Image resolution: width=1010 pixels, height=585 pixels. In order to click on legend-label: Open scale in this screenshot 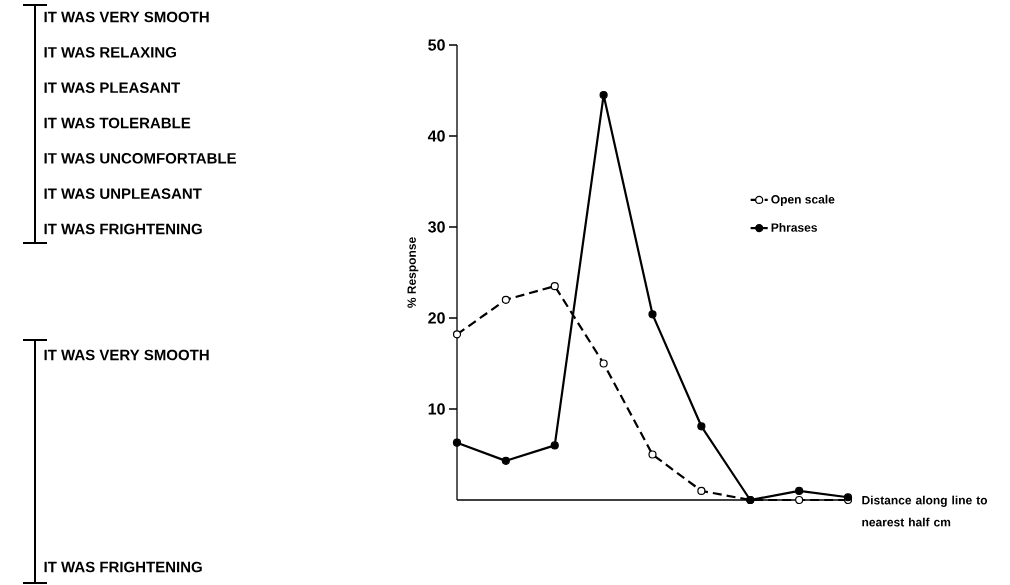, I will do `click(803, 200)`.